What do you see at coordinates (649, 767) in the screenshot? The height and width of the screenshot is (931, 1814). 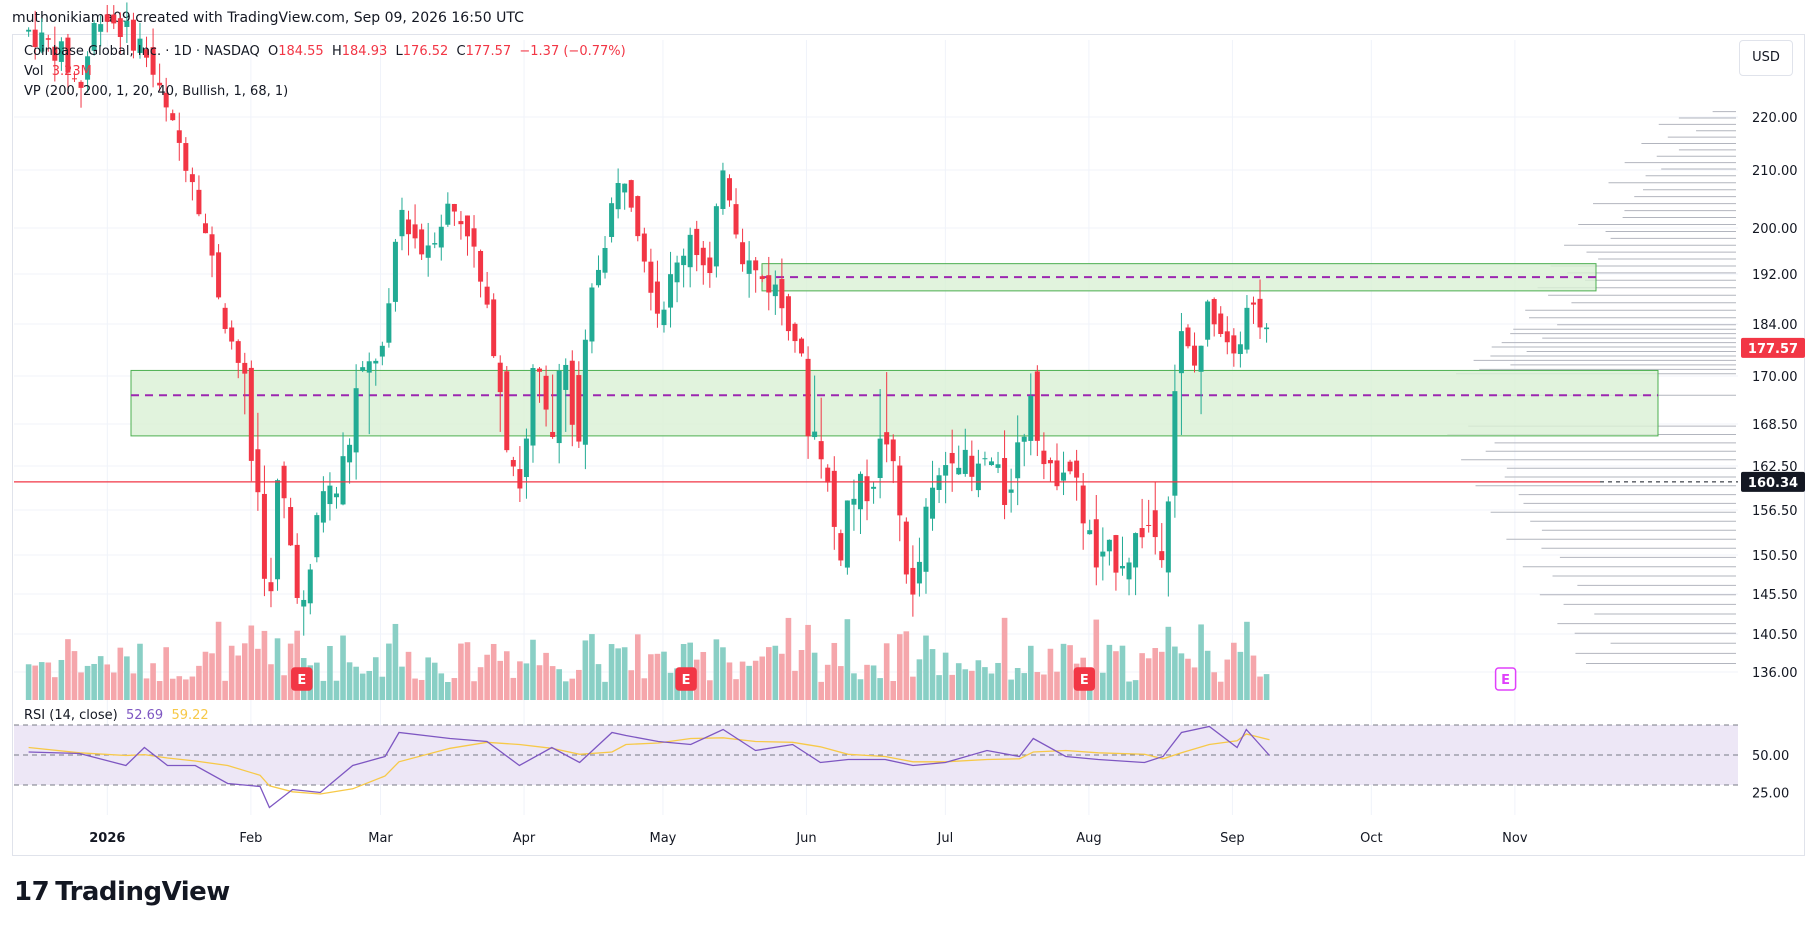 I see `rsi-line` at bounding box center [649, 767].